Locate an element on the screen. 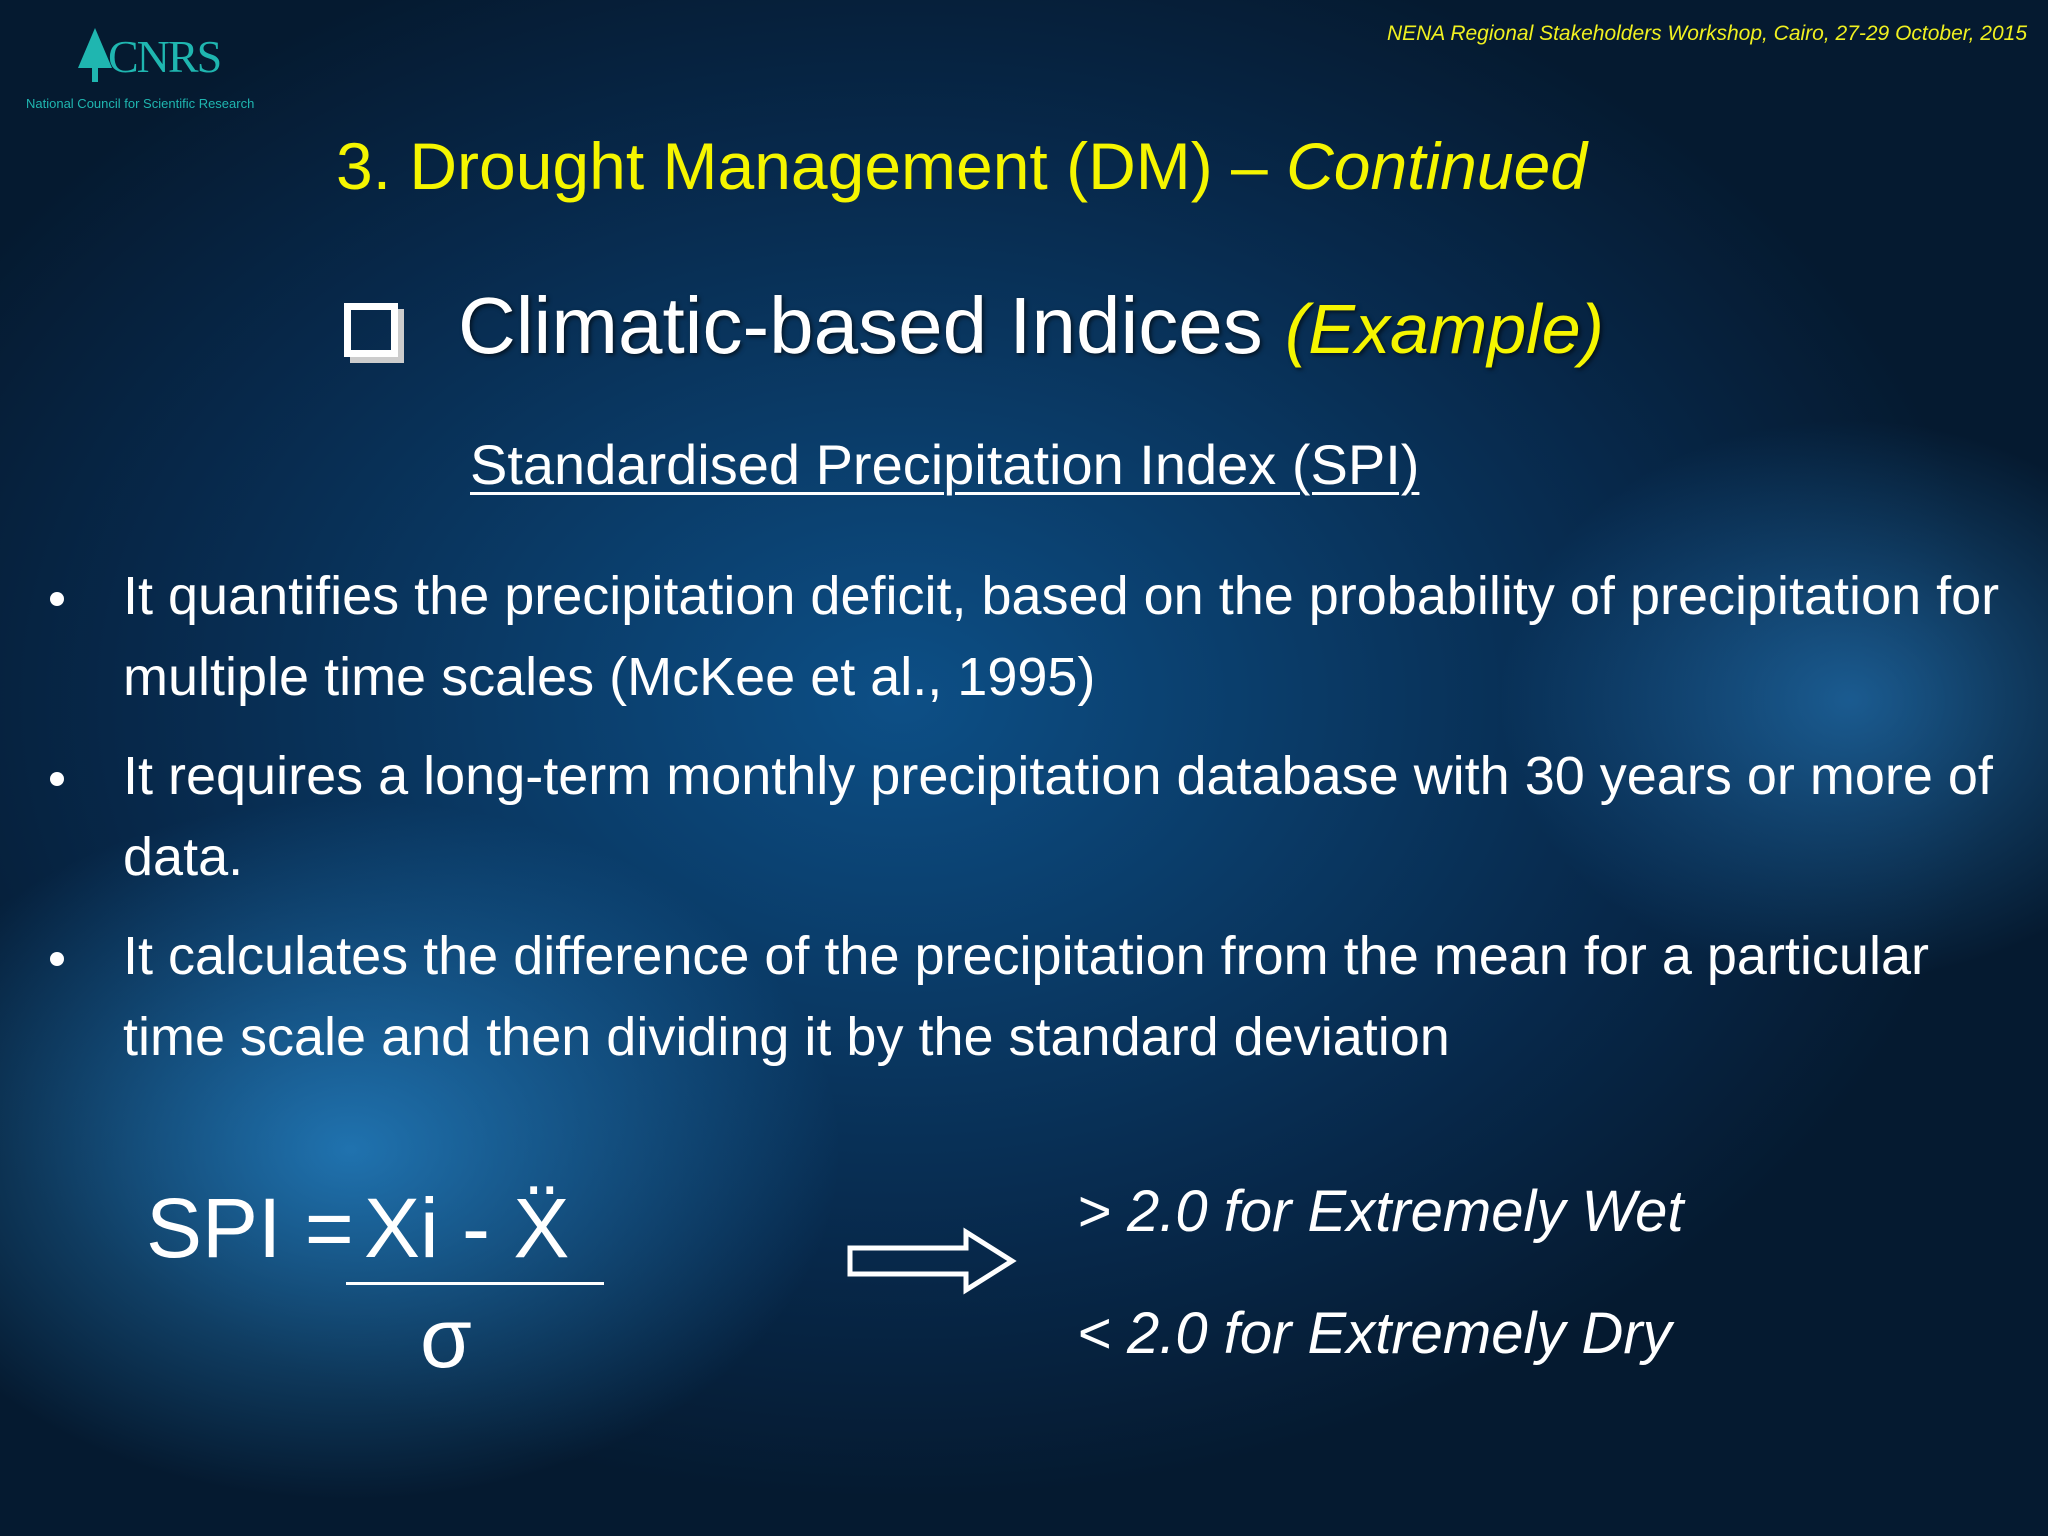 This screenshot has height=1536, width=2048. subtitle-main: Climatic-based Indices is located at coordinates (860, 325).